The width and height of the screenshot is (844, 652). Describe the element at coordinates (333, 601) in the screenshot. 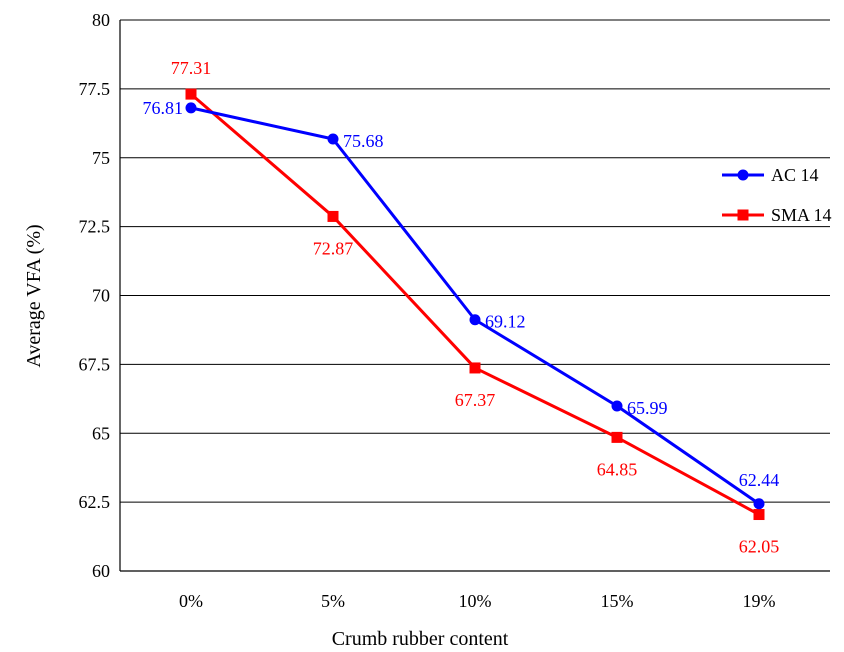

I see `x-tick-label: 5%` at that location.